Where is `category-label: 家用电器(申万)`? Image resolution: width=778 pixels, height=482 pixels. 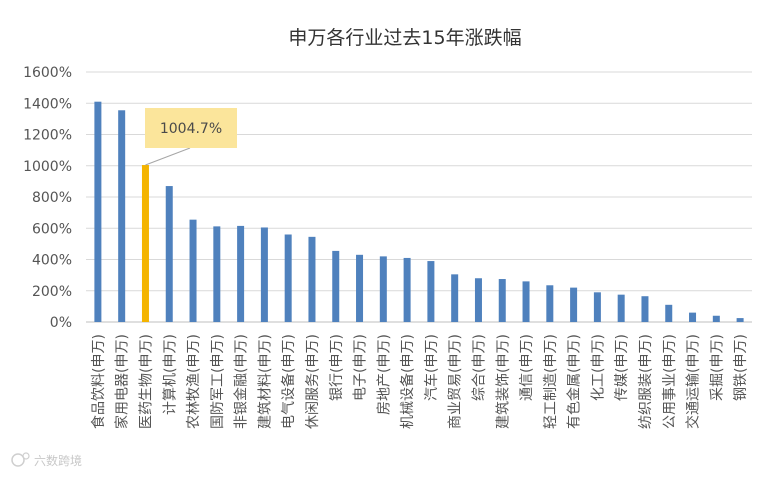
category-label: 家用电器(申万) is located at coordinates (122, 381).